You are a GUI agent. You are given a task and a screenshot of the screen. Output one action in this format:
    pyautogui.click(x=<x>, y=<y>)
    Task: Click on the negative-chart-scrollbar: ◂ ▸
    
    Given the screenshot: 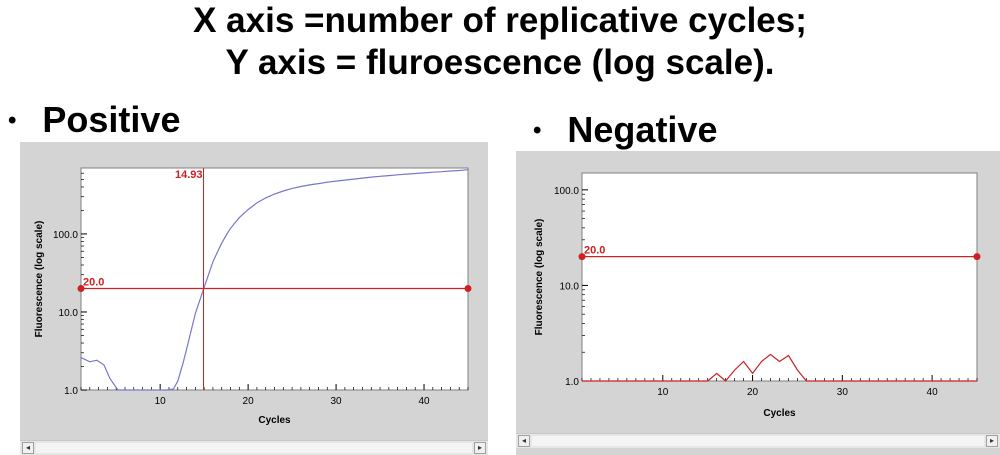 What is the action you would take?
    pyautogui.click(x=758, y=440)
    